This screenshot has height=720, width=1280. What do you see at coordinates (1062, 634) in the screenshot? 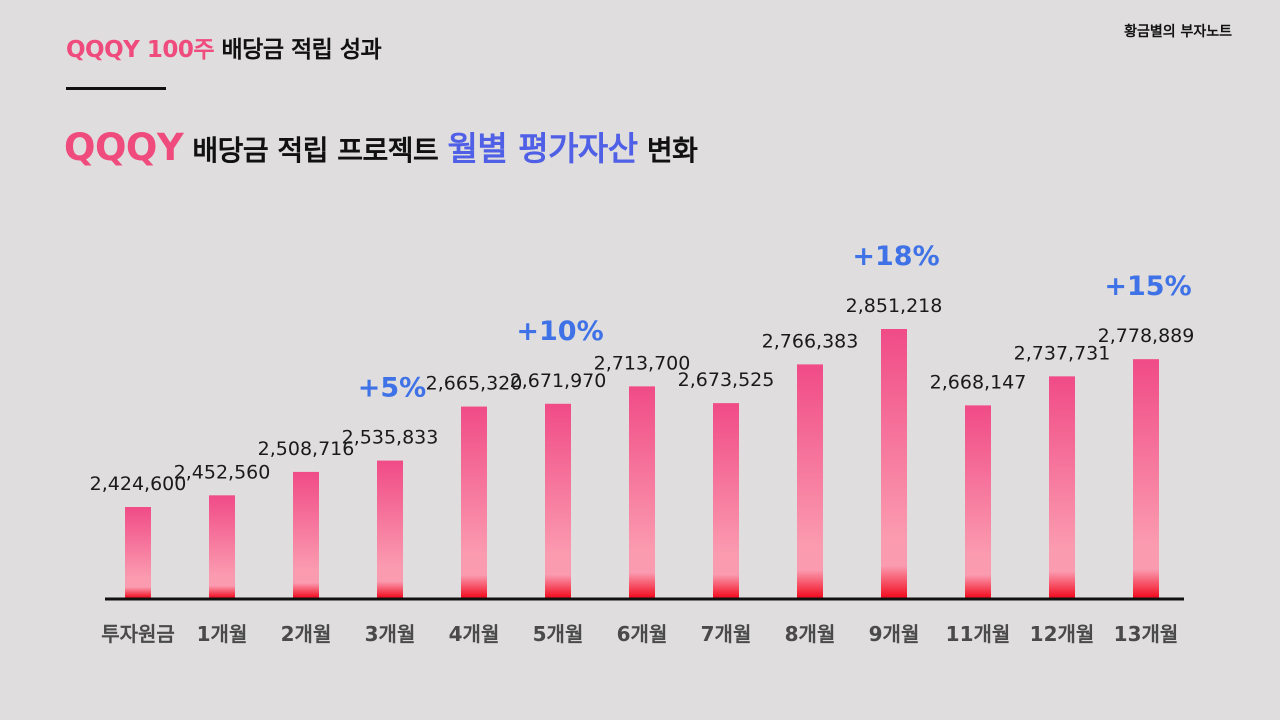
I see `category-label-11: 12개월` at bounding box center [1062, 634].